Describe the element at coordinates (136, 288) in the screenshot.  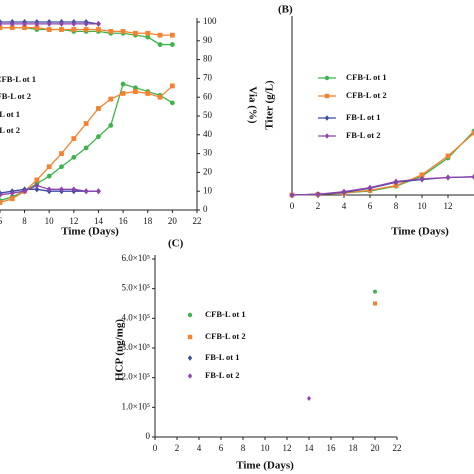
I see `y-tick-label: 5.0×10⁵` at that location.